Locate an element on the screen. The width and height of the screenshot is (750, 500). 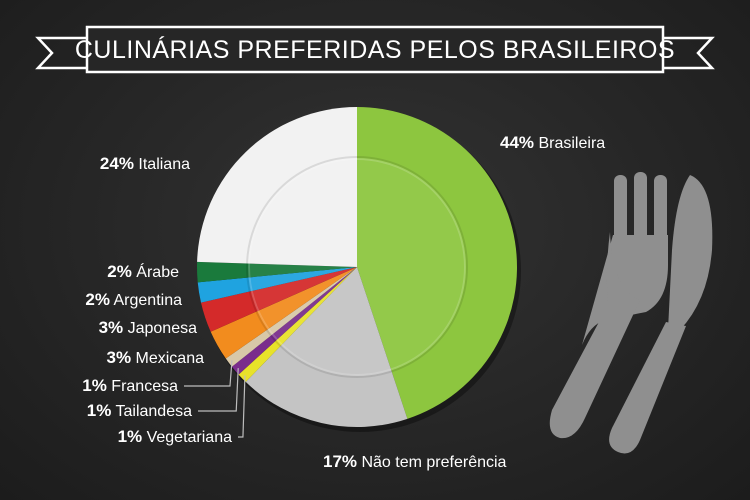
pie-slice-italiana is located at coordinates (277, 187).